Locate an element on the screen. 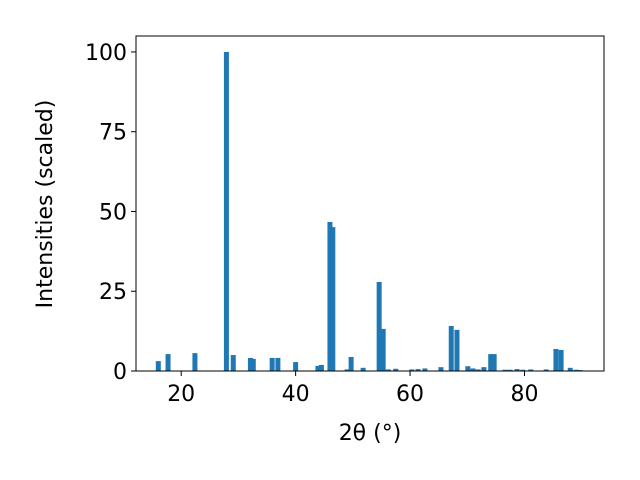  y-tick-label: 100 is located at coordinates (106, 53).